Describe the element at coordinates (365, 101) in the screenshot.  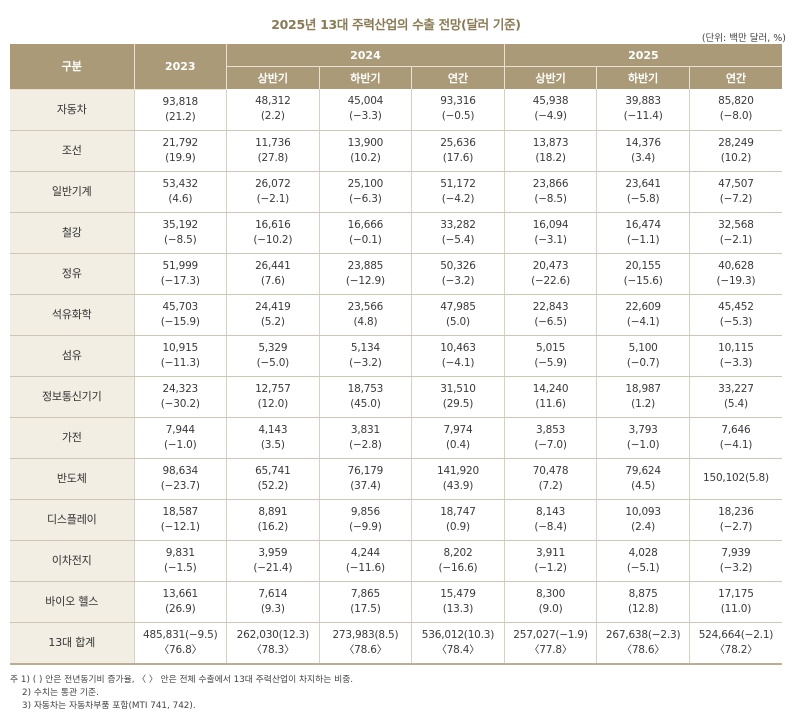
I see `cell-value: 45,004` at that location.